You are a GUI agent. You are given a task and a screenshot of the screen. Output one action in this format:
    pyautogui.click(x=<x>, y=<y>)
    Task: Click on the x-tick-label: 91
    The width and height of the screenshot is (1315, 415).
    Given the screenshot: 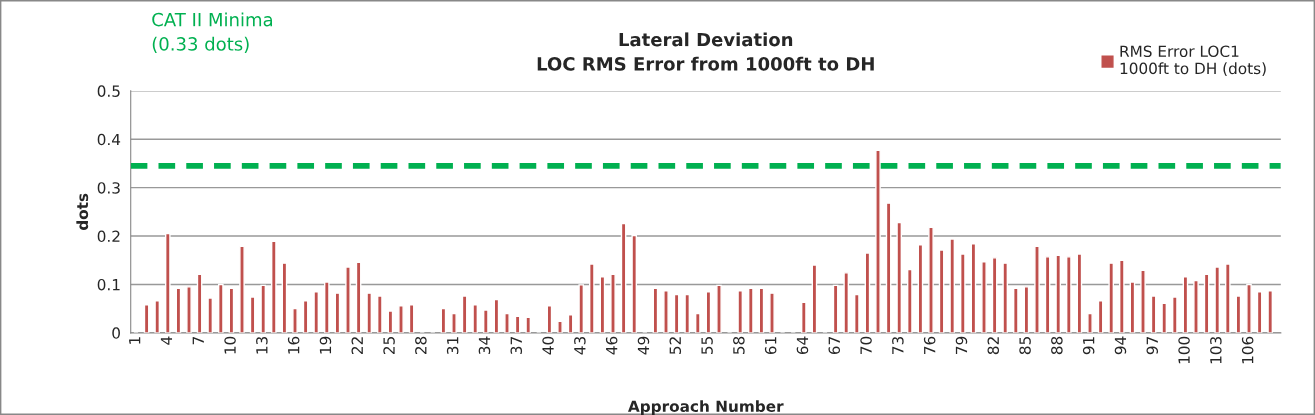 What is the action you would take?
    pyautogui.click(x=1088, y=346)
    